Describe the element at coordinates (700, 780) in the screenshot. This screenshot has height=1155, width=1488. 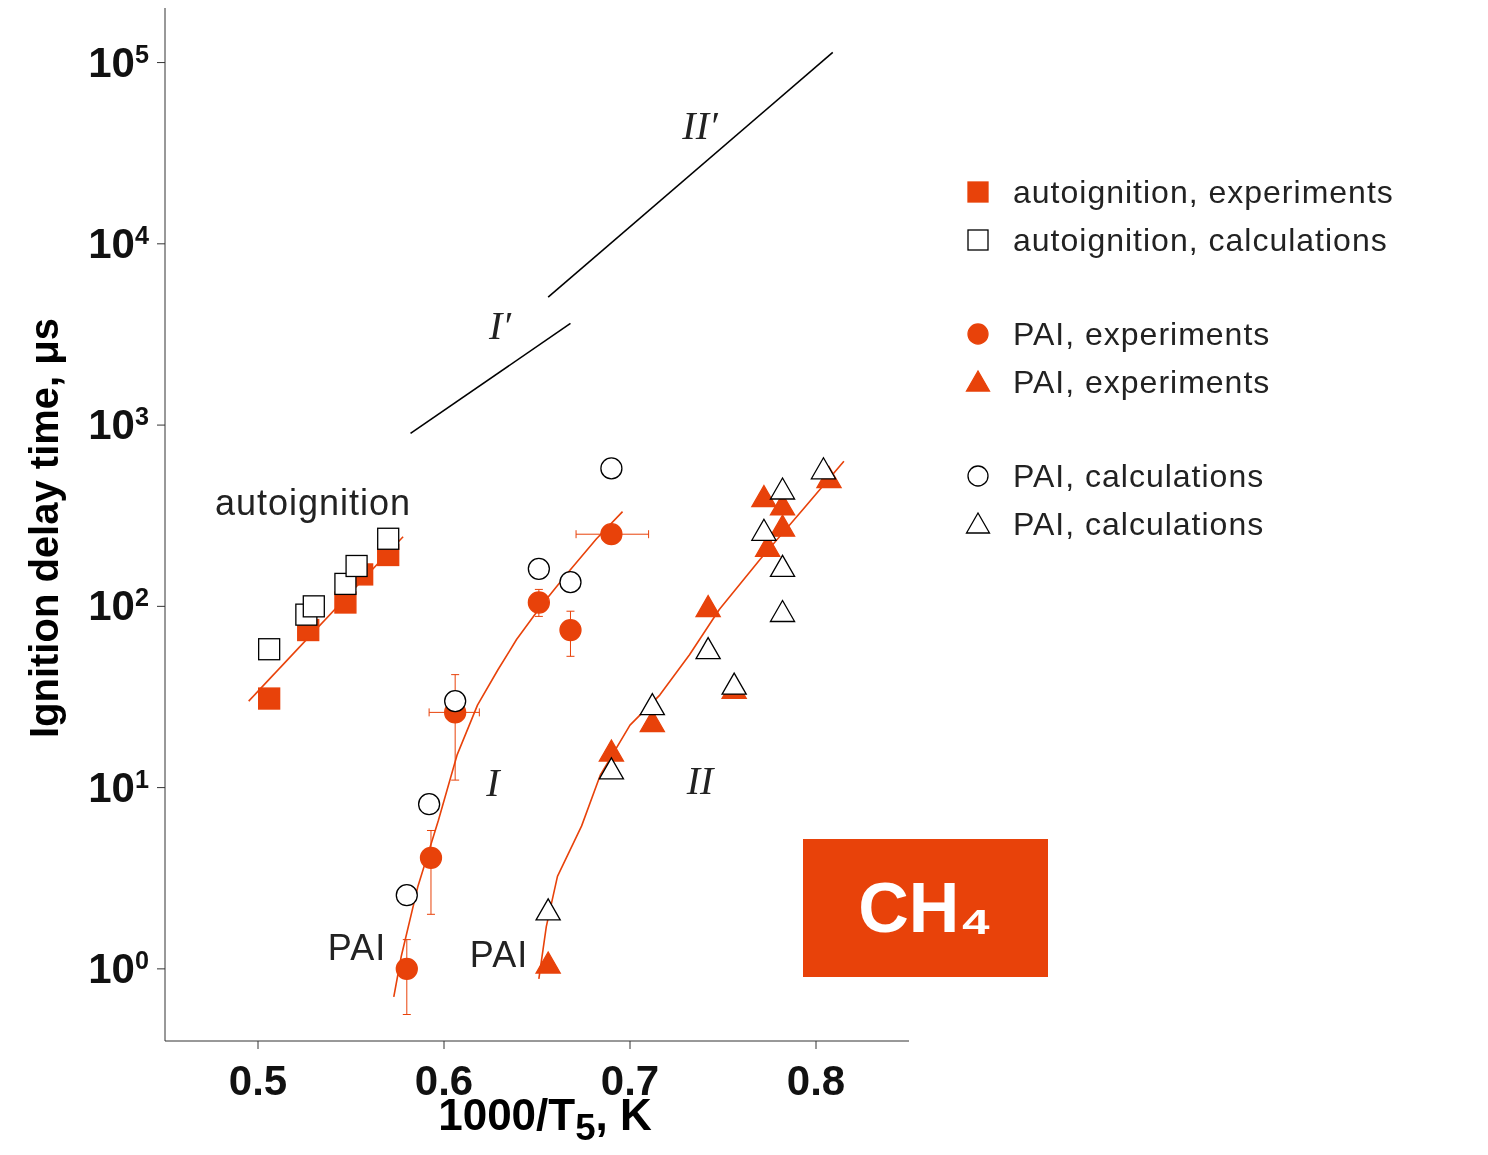
I see `annotation: II` at that location.